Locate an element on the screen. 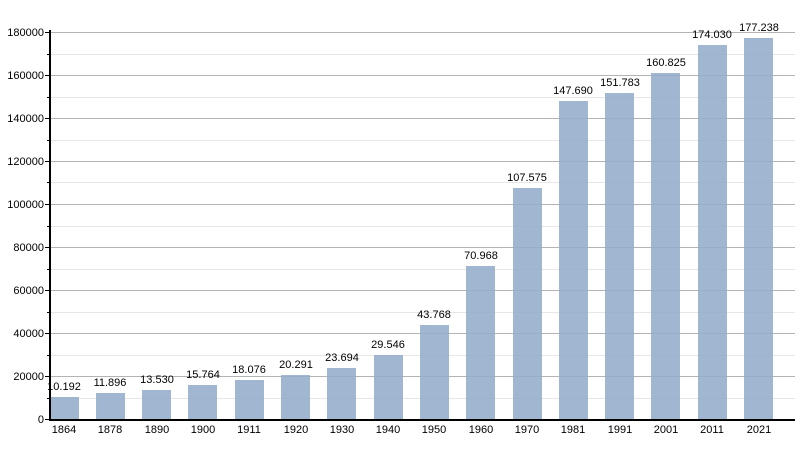  bar-value-label: 151.783 is located at coordinates (620, 83).